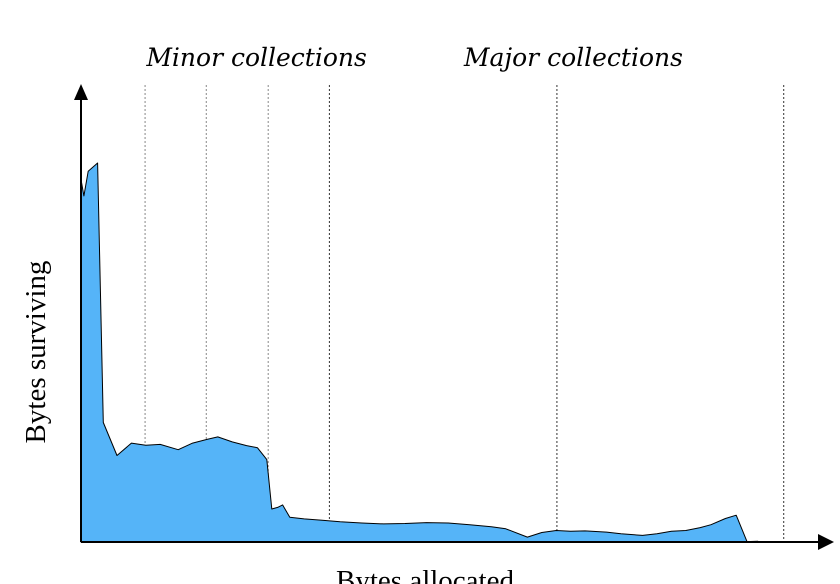 Image resolution: width=840 pixels, height=584 pixels. Describe the element at coordinates (256, 57) in the screenshot. I see `annotation-1: Minor collections` at that location.